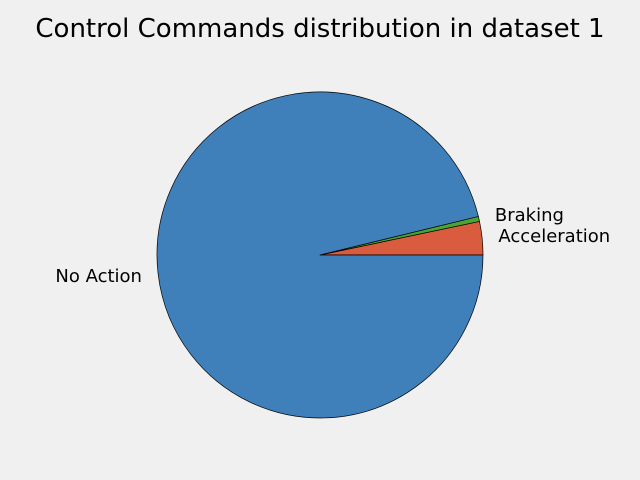 This screenshot has width=640, height=480. What do you see at coordinates (554, 236) in the screenshot?
I see `slice-label-acceleration: Acceleration` at bounding box center [554, 236].